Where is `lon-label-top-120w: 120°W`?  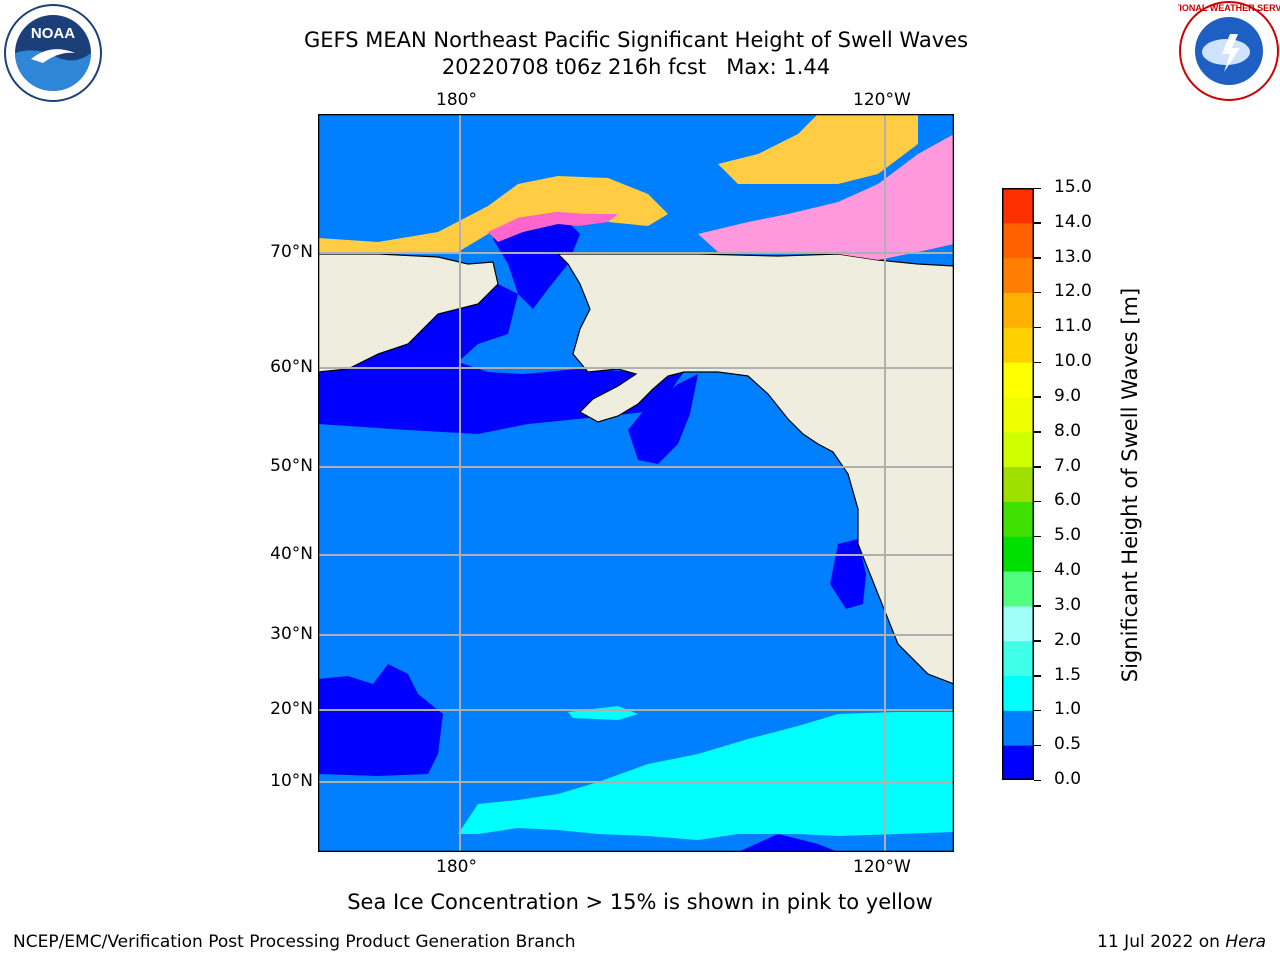 lon-label-top-120w: 120°W is located at coordinates (882, 100).